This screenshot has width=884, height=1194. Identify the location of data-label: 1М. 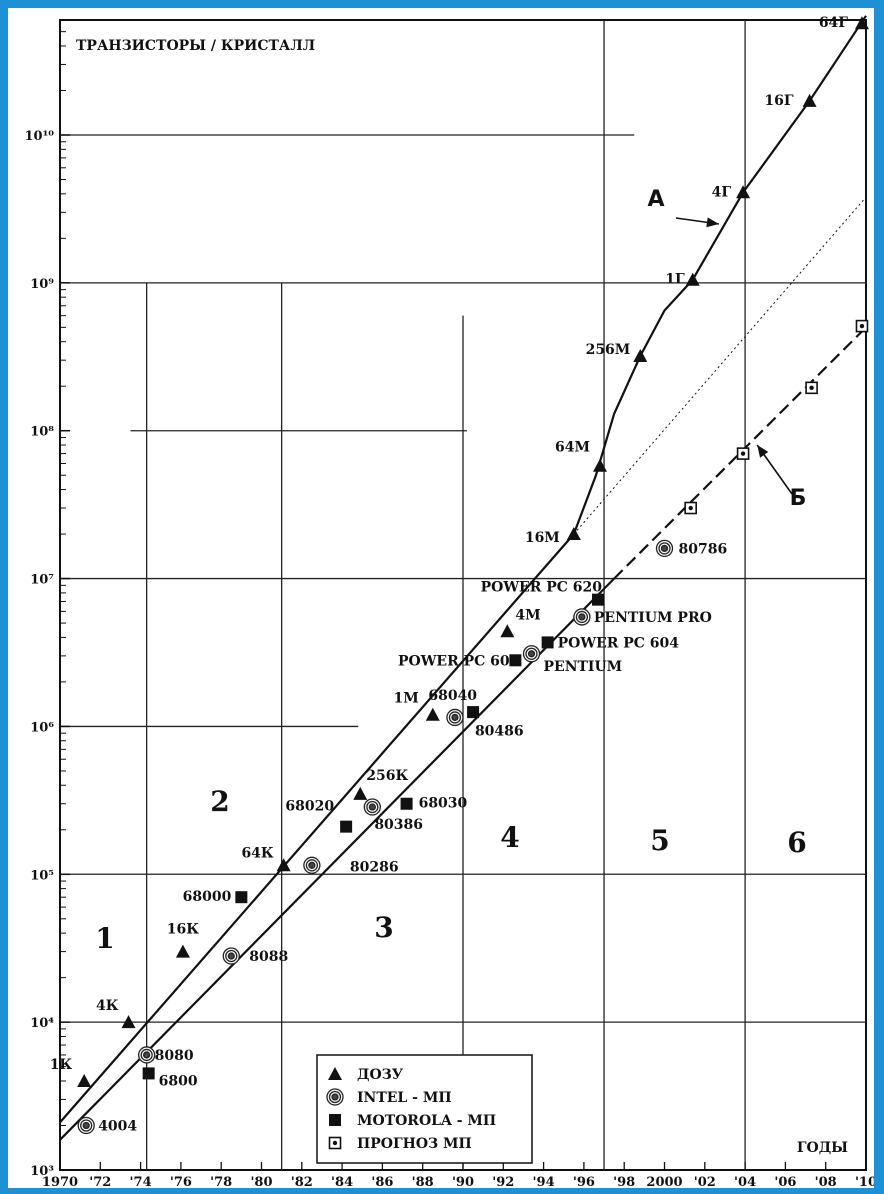
(406, 699).